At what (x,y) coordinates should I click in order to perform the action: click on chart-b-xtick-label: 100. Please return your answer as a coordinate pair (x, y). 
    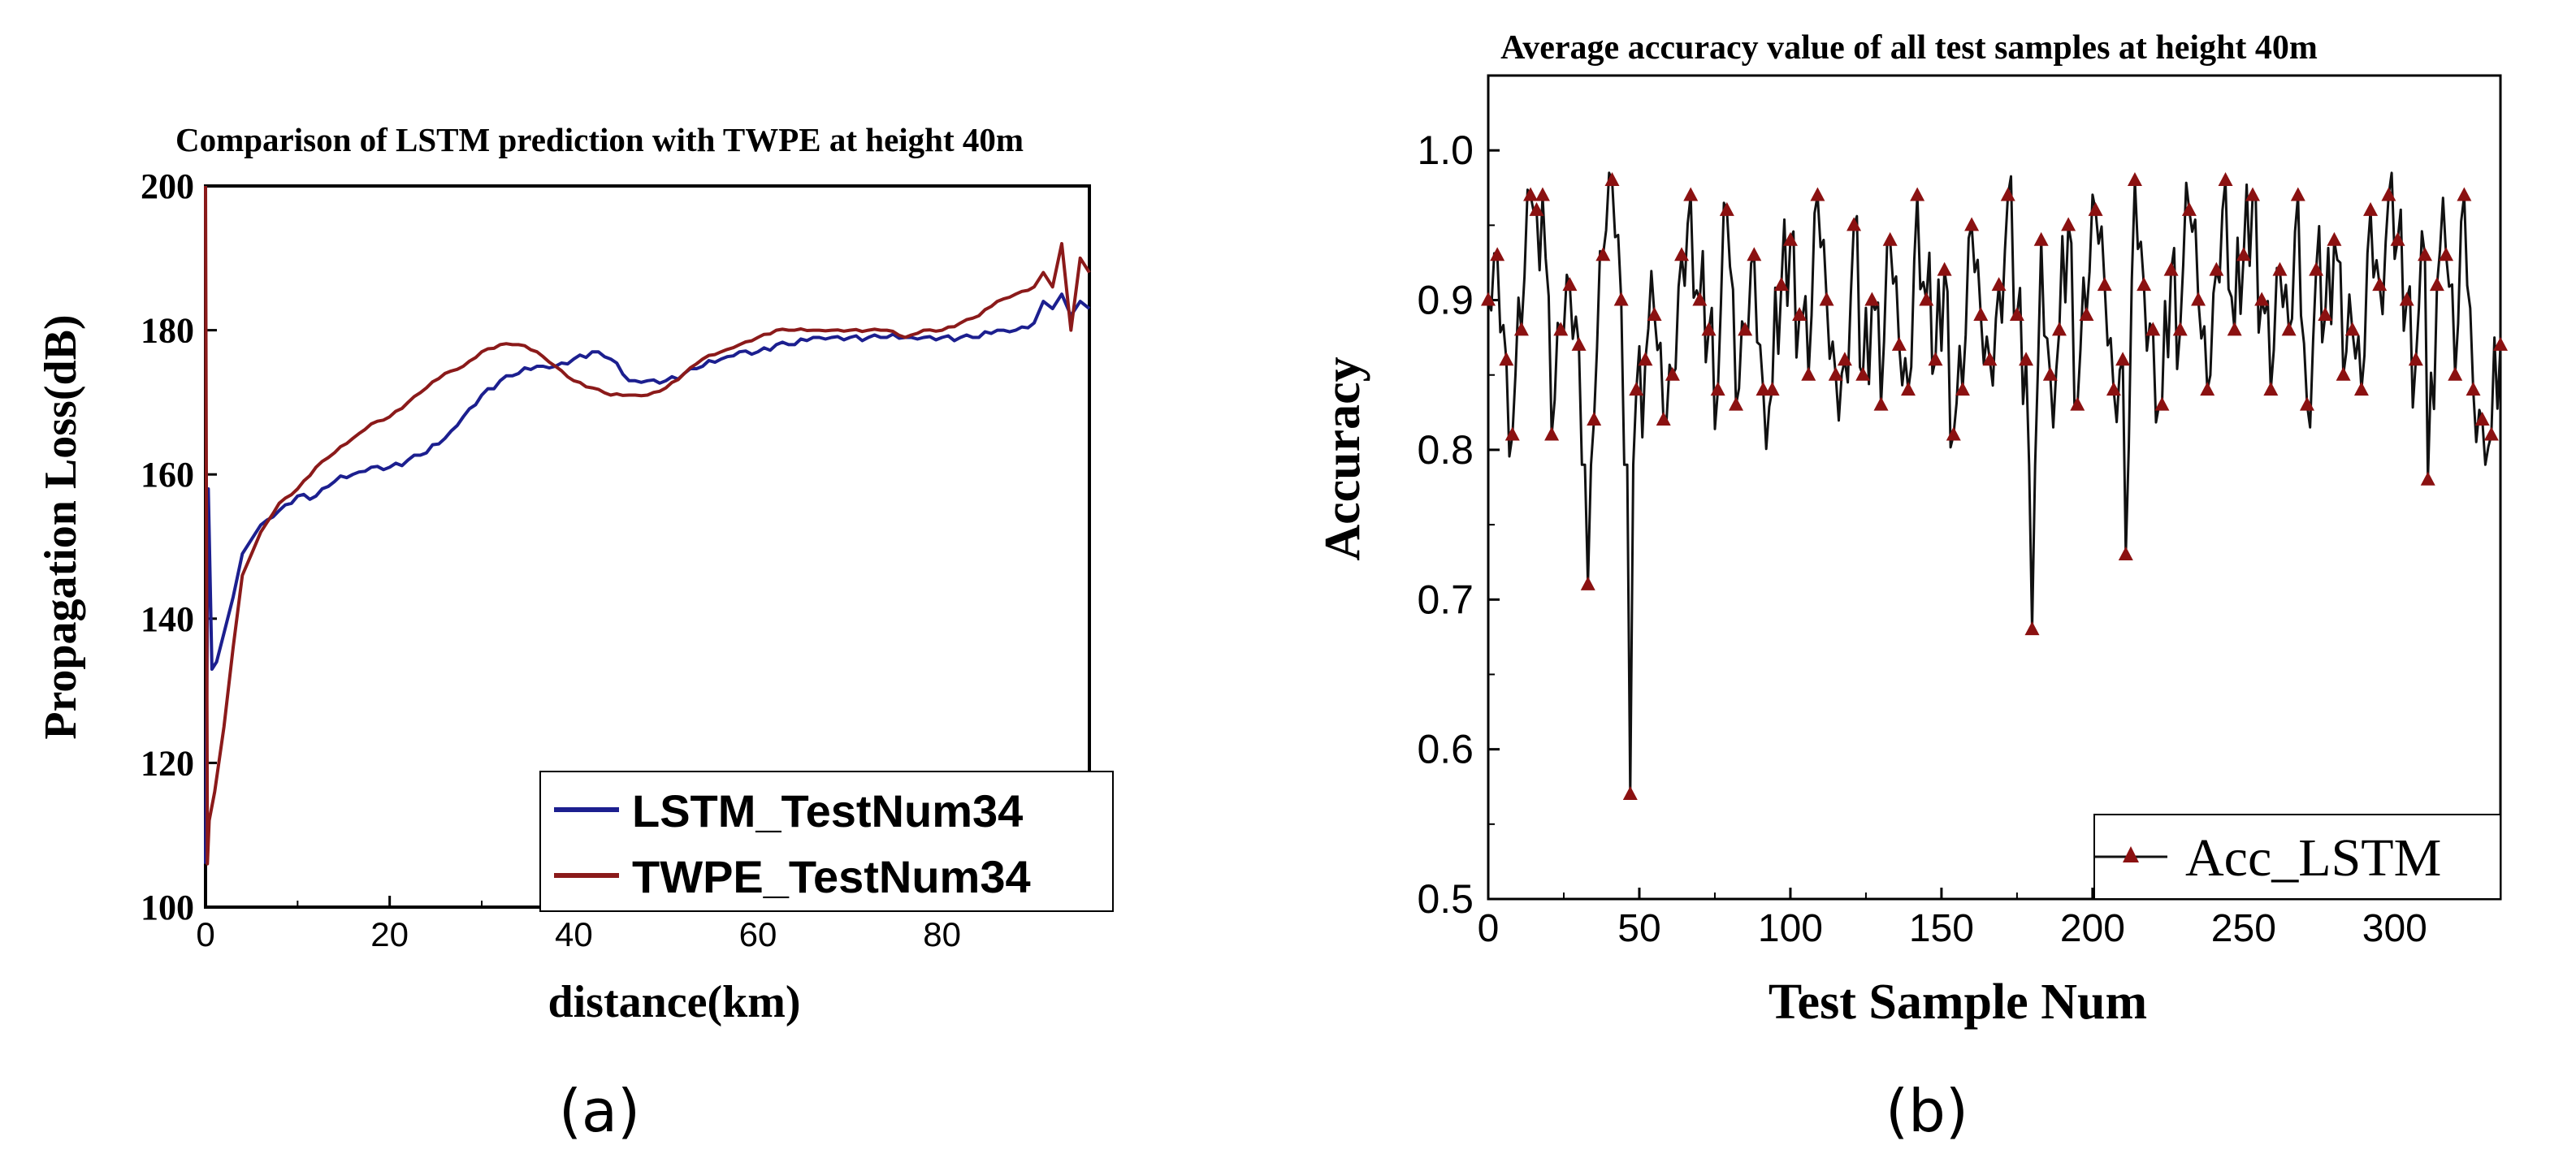
    Looking at the image, I should click on (1790, 928).